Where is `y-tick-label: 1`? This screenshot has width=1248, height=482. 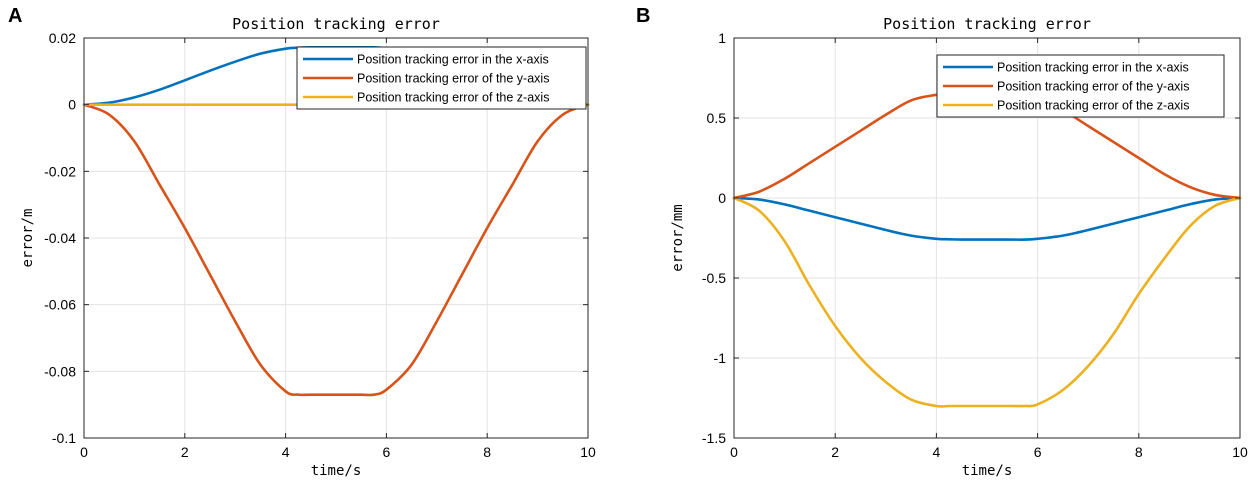
y-tick-label: 1 is located at coordinates (722, 38).